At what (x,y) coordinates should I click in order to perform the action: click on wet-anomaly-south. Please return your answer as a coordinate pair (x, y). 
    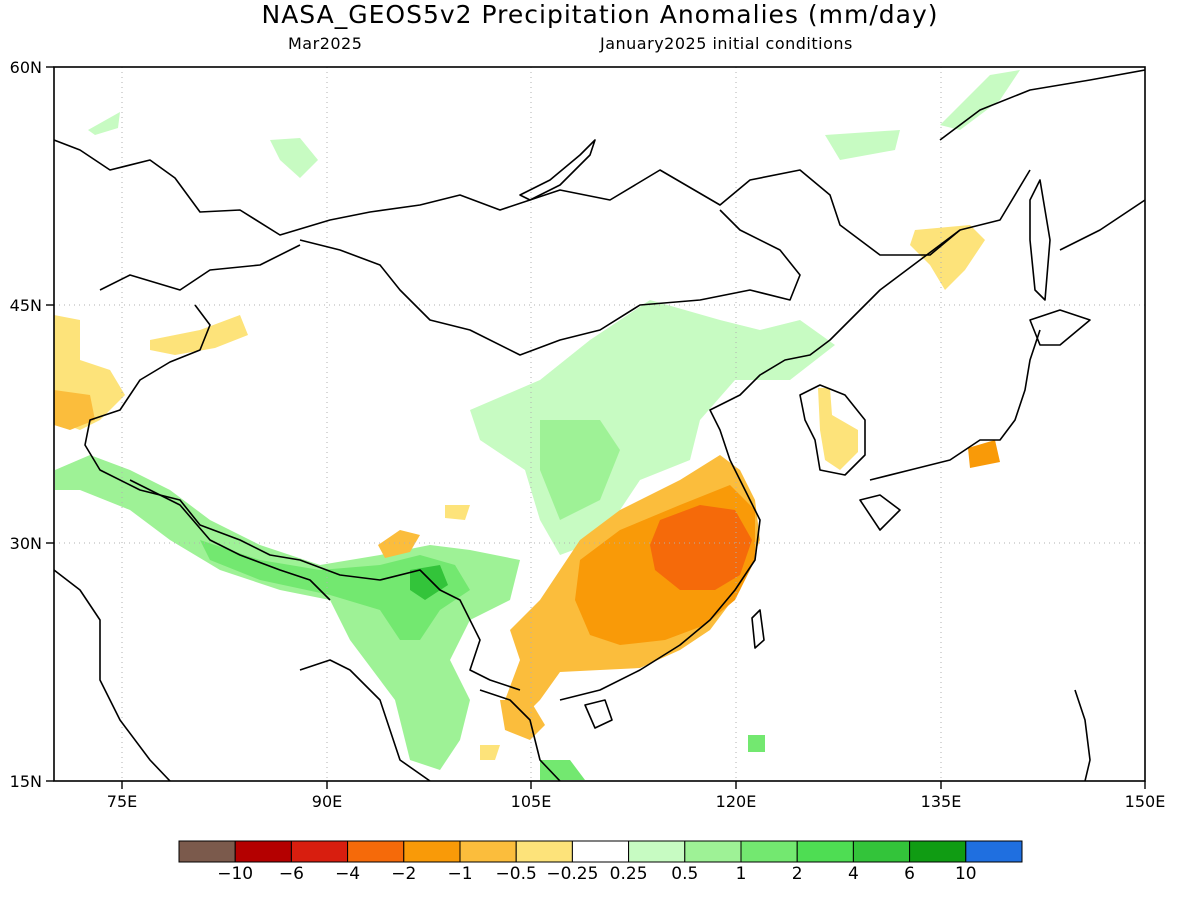
    Looking at the image, I should click on (562, 770).